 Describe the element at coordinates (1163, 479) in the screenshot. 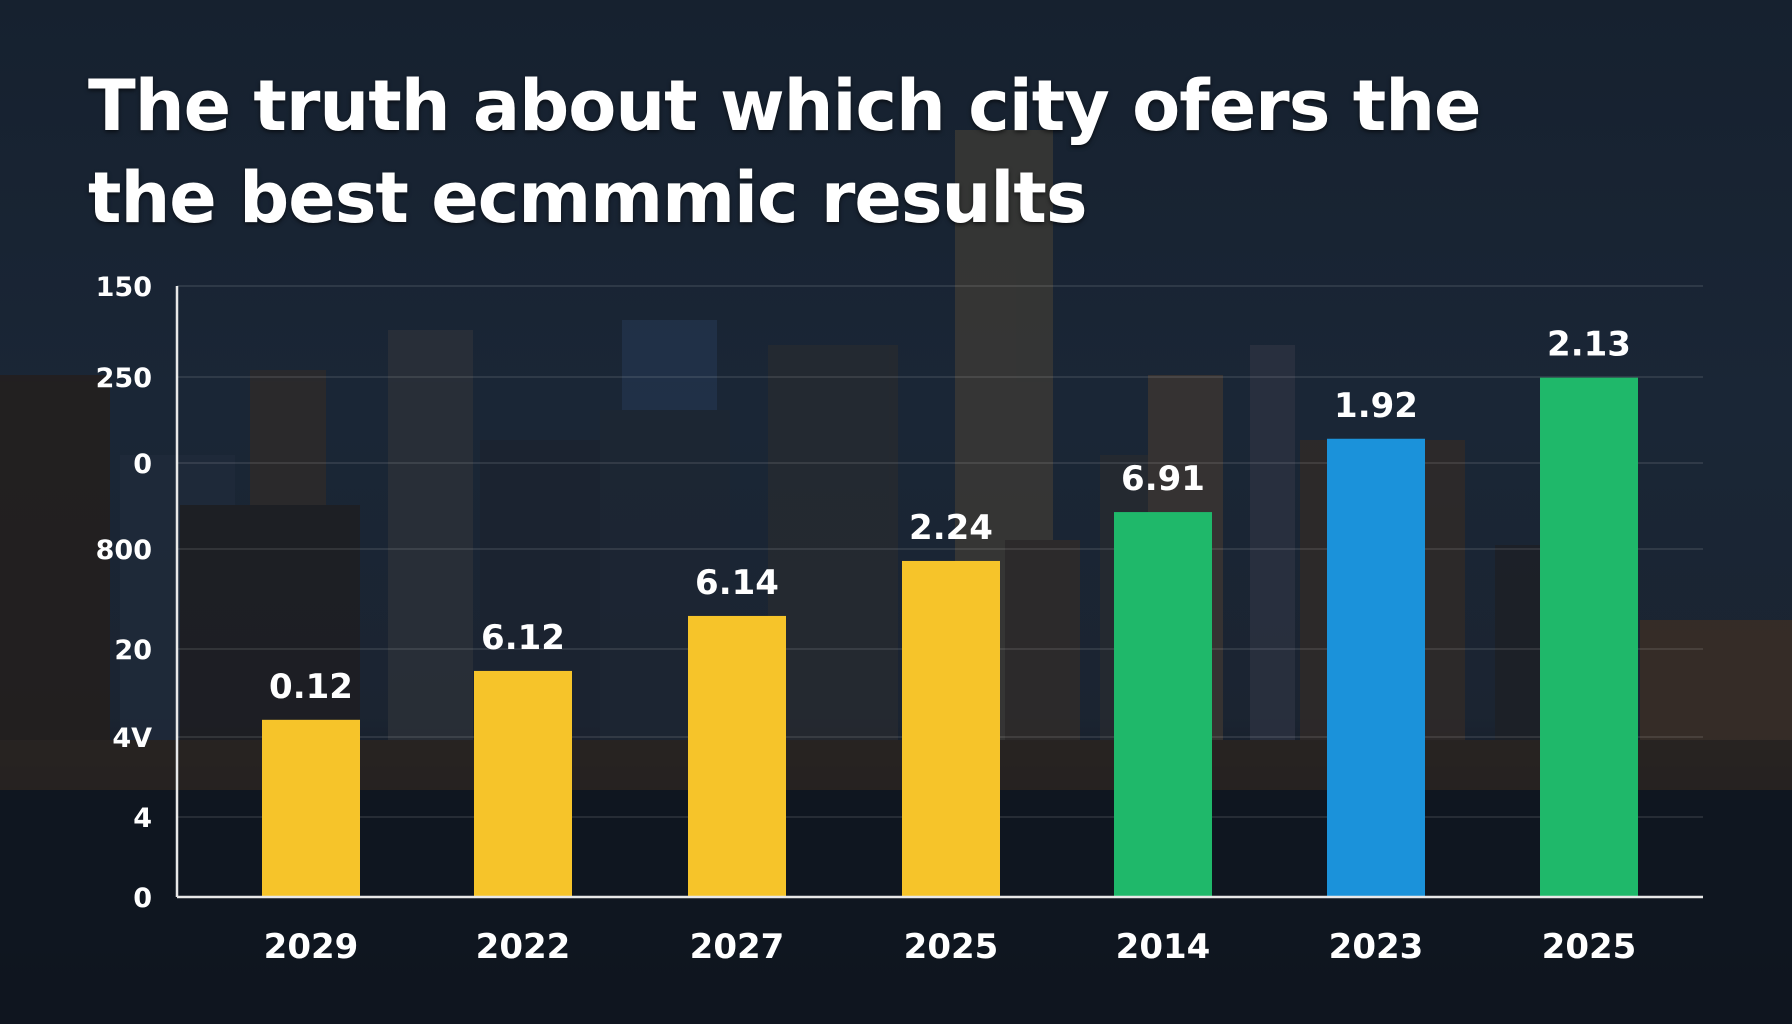

I see `value-label: 6.91` at that location.